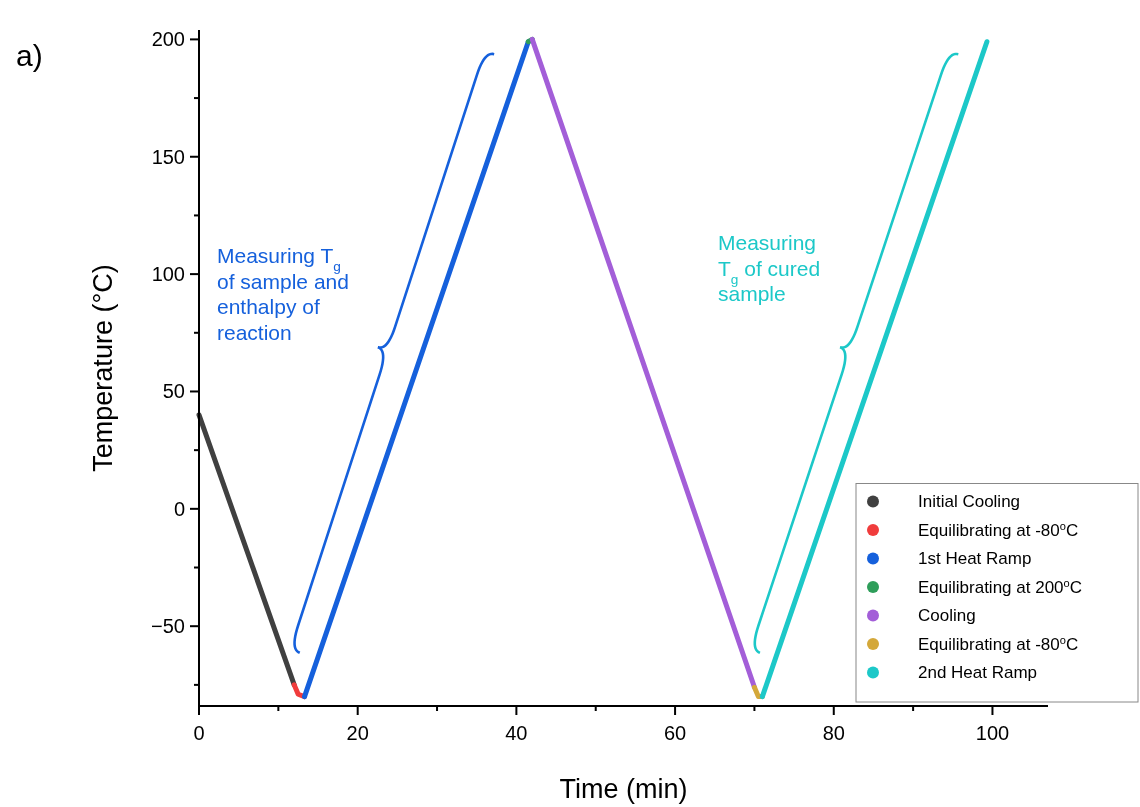 The height and width of the screenshot is (807, 1140). What do you see at coordinates (769, 268) in the screenshot?
I see `annotation: Measuring T$_{g}$ of cured sample` at bounding box center [769, 268].